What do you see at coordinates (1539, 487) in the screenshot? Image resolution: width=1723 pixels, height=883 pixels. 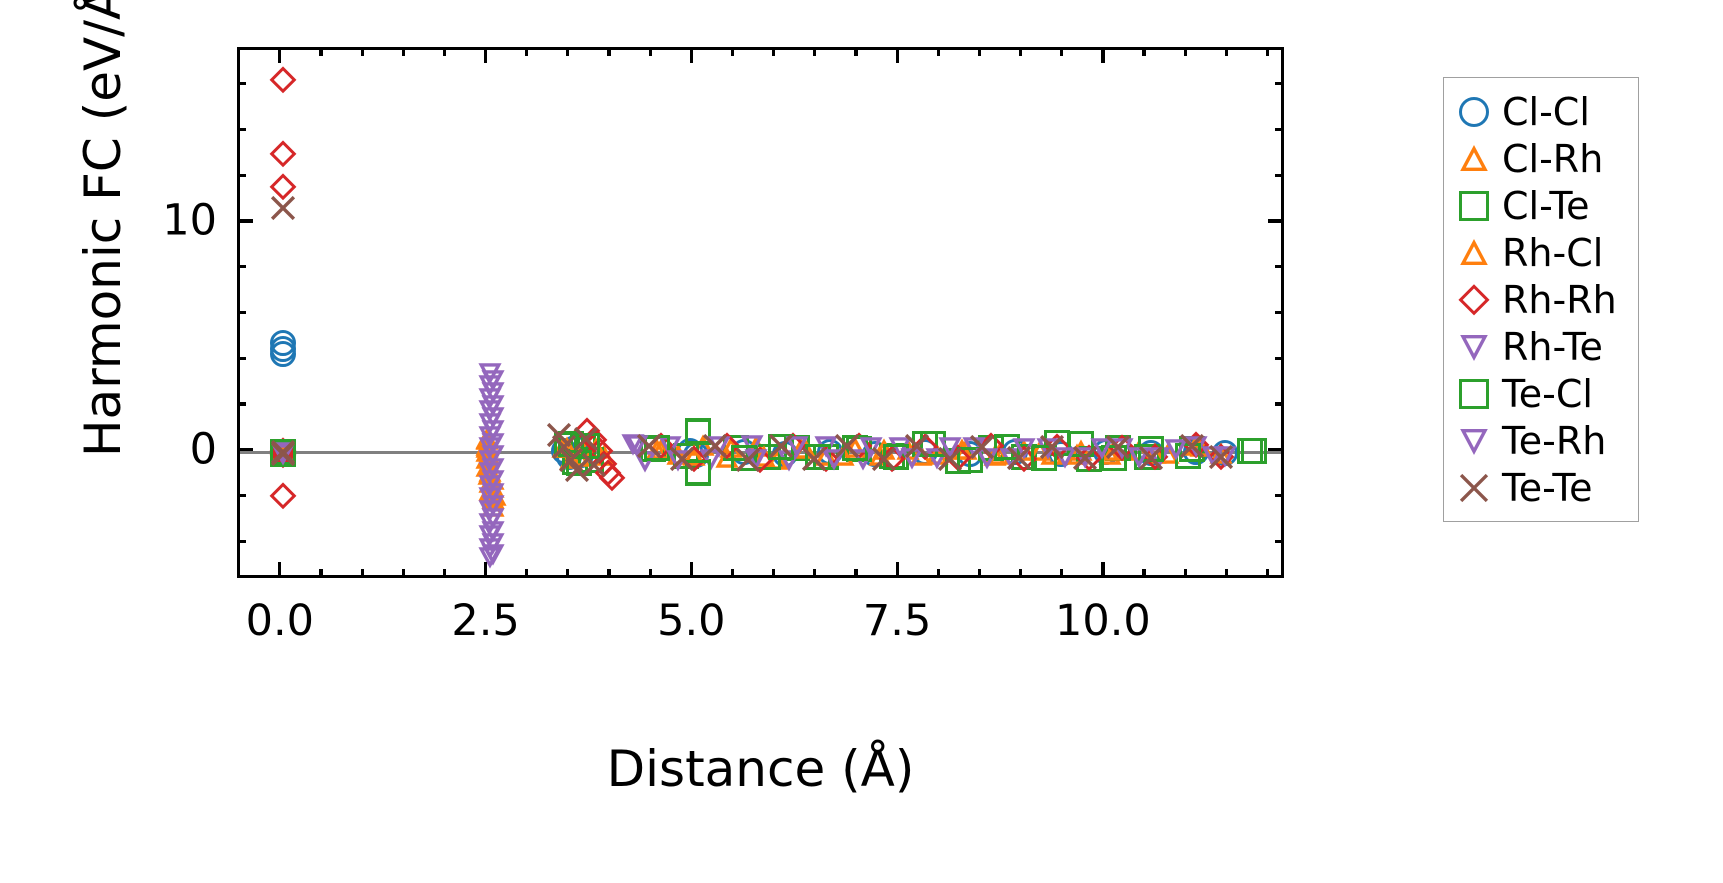 I see `legend-item-te-te: Te-Te` at bounding box center [1539, 487].